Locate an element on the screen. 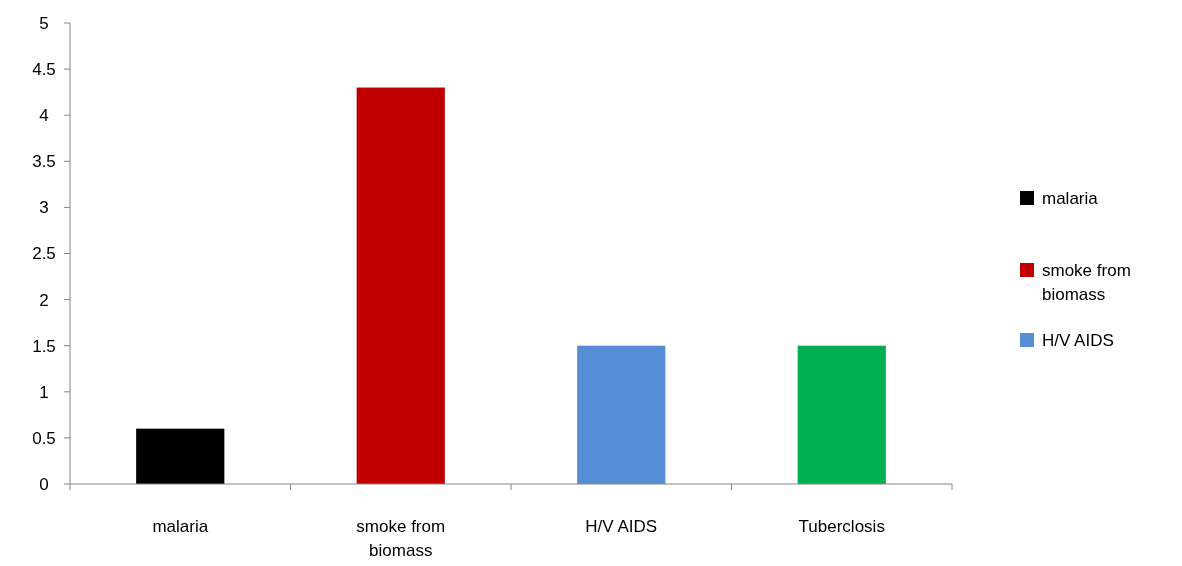 Image resolution: width=1182 pixels, height=566 pixels. y-tick-label: 3.5 is located at coordinates (44, 162).